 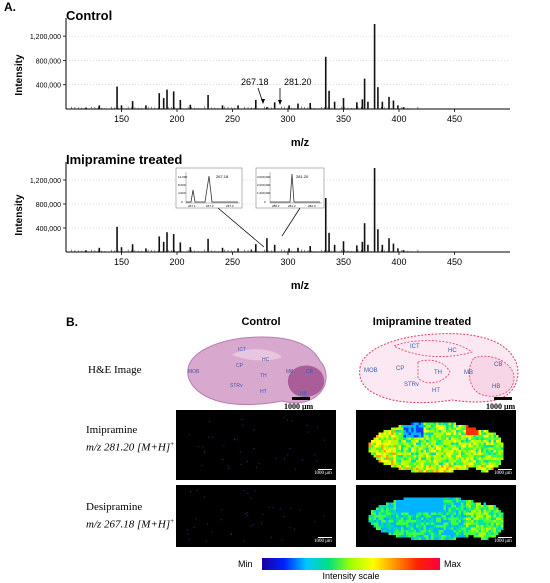 What do you see at coordinates (48, 86) in the screenshot?
I see `y-tick-label: 400,000` at bounding box center [48, 86].